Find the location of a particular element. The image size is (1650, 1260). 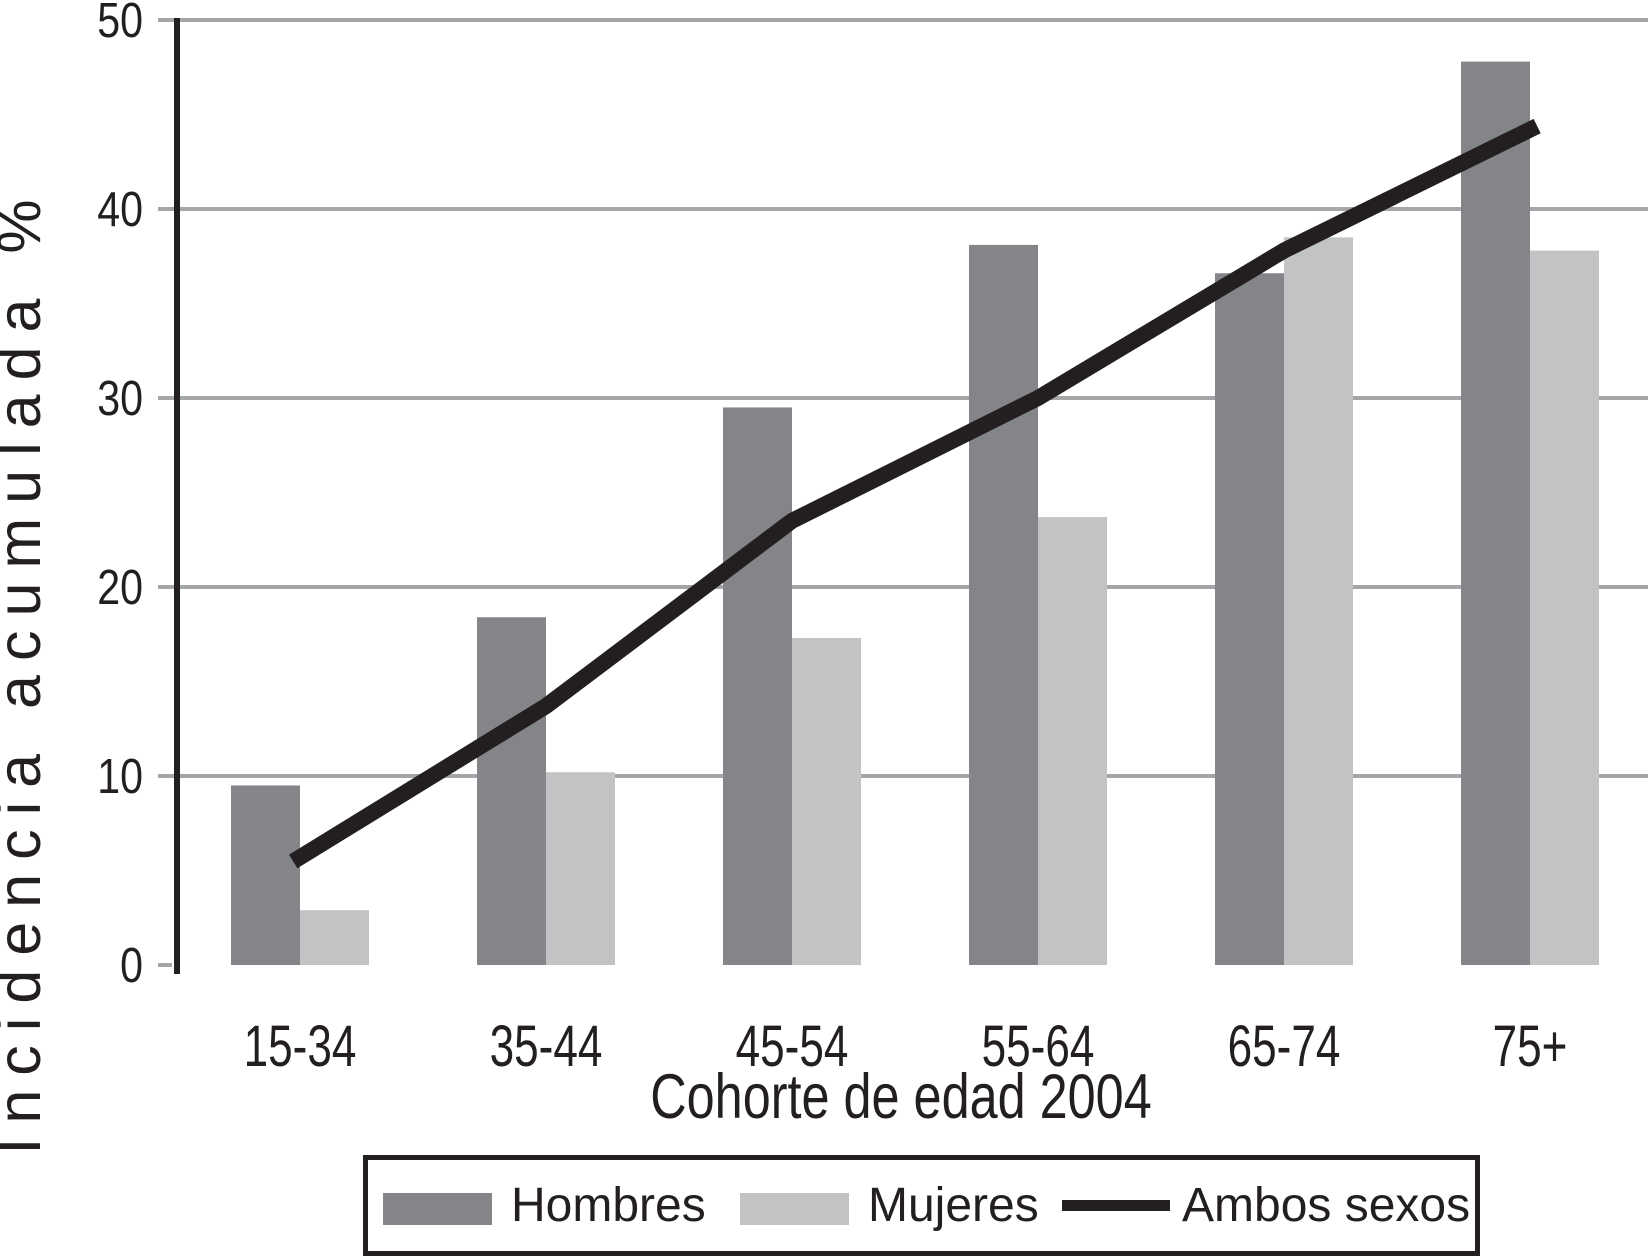

y-tick-label-group: 10 is located at coordinates (120, 776).